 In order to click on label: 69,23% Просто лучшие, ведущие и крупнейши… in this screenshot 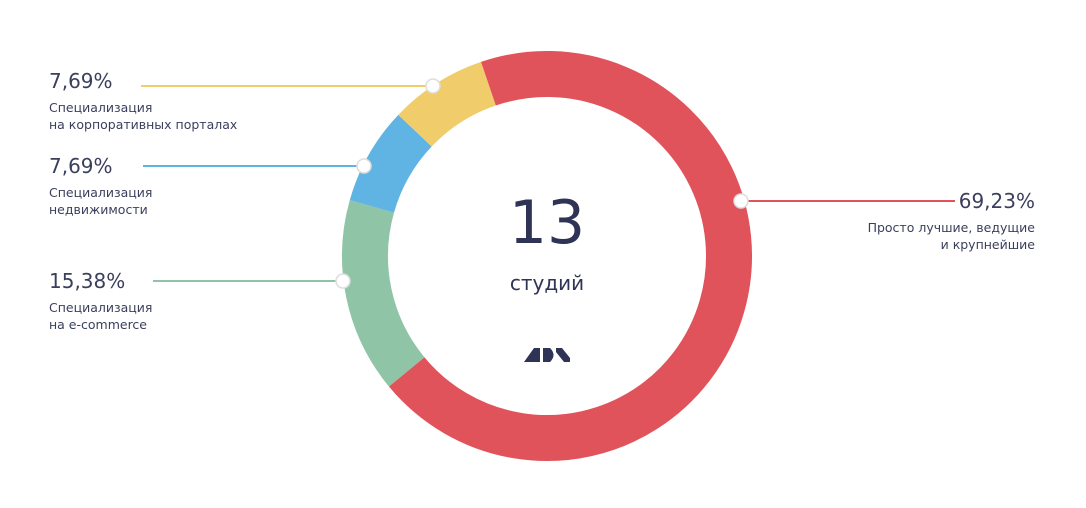, I will do `click(951, 221)`.